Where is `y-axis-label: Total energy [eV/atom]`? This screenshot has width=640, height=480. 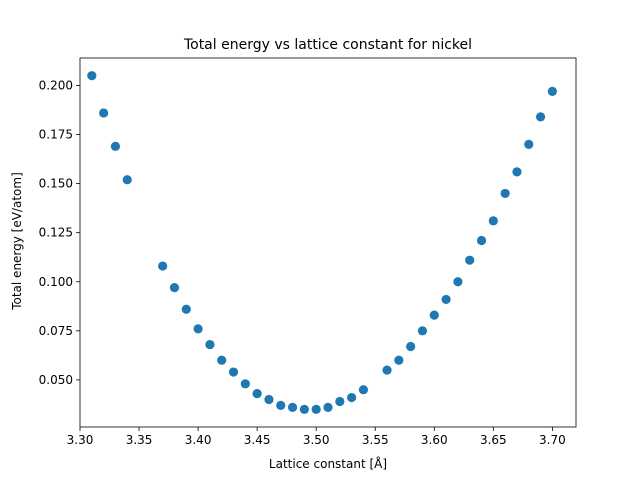
y-axis-label: Total energy [eV/atom] is located at coordinates (17, 241).